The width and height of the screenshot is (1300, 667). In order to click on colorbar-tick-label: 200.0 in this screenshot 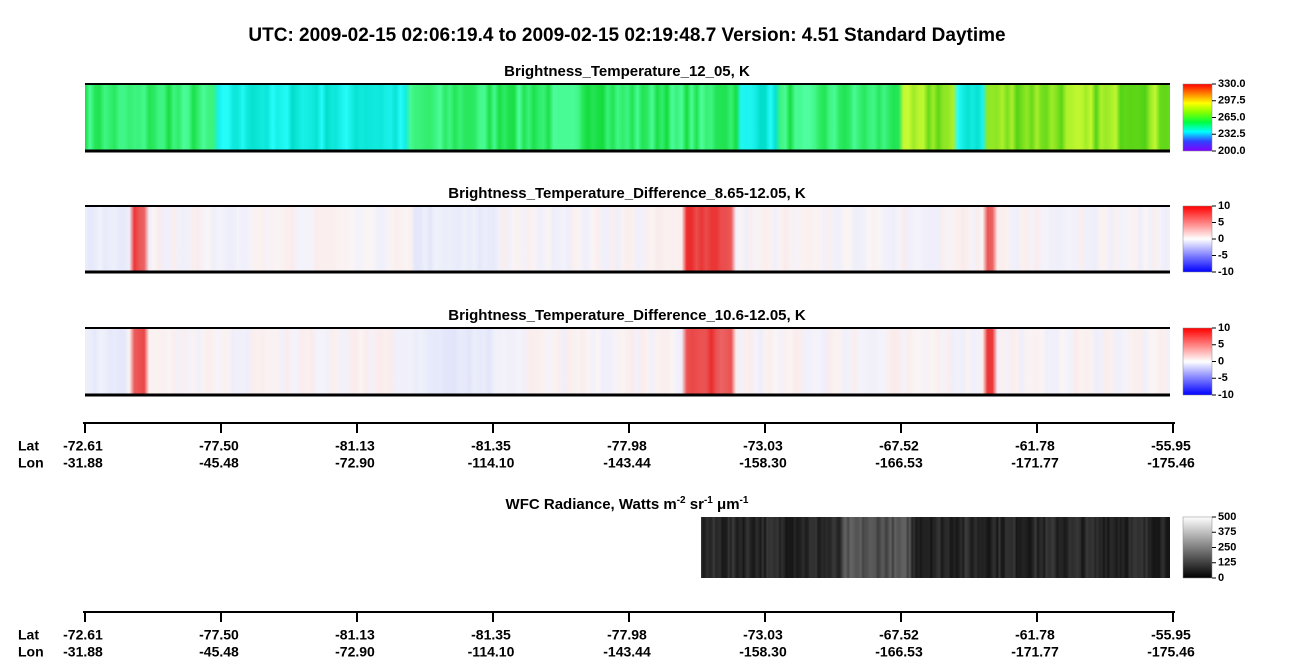, I will do `click(1232, 151)`.